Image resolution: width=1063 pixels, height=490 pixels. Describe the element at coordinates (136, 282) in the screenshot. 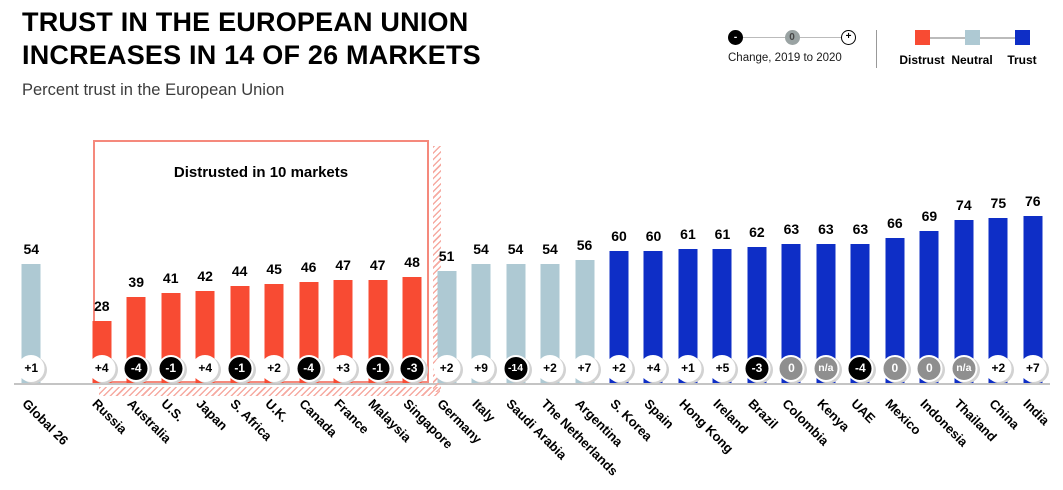

I see `bar-value-label: 39` at that location.